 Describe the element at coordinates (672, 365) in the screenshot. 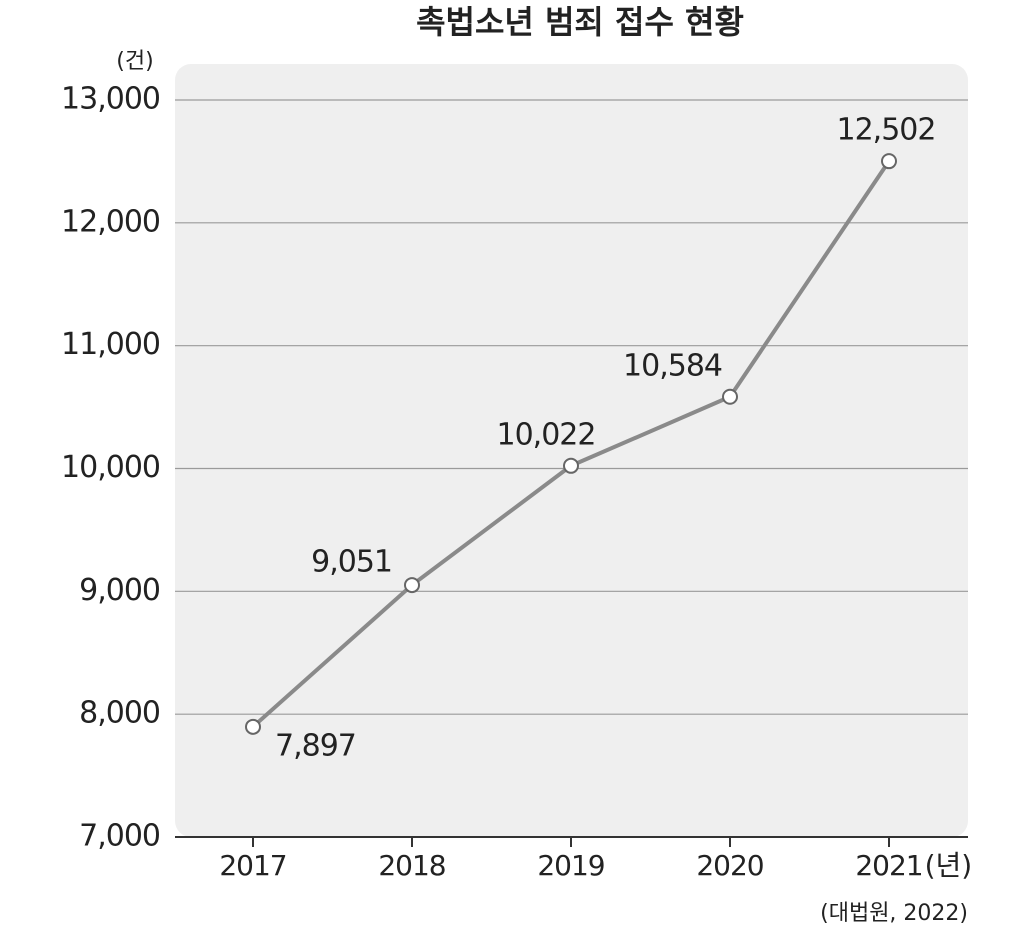

I see `data-label: 10,584` at that location.